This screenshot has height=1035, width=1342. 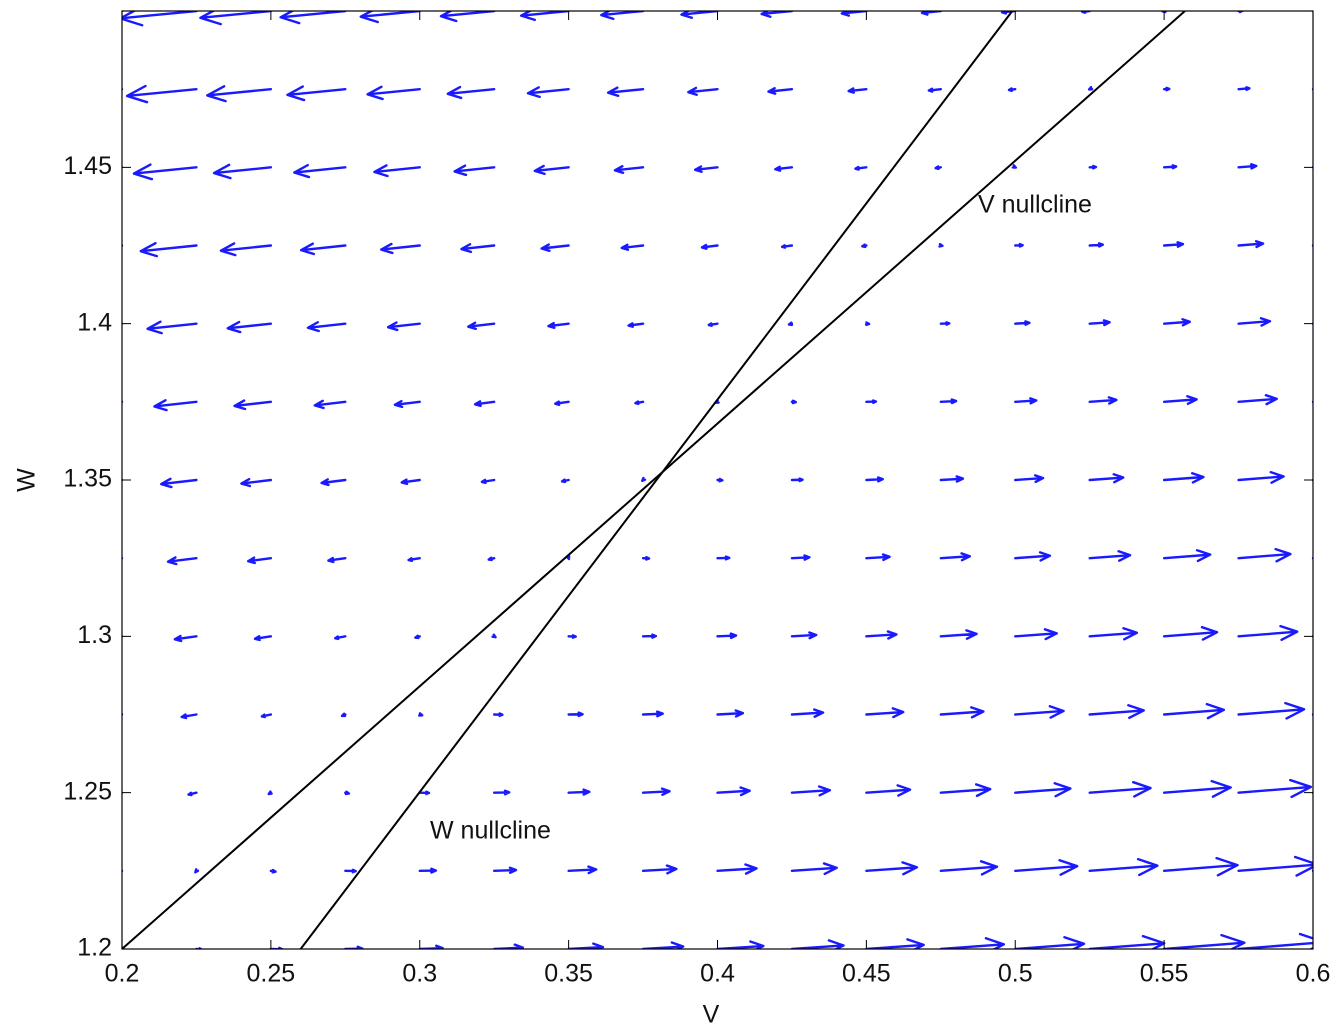 I want to click on x-tick-label: 0.45, so click(x=866, y=974).